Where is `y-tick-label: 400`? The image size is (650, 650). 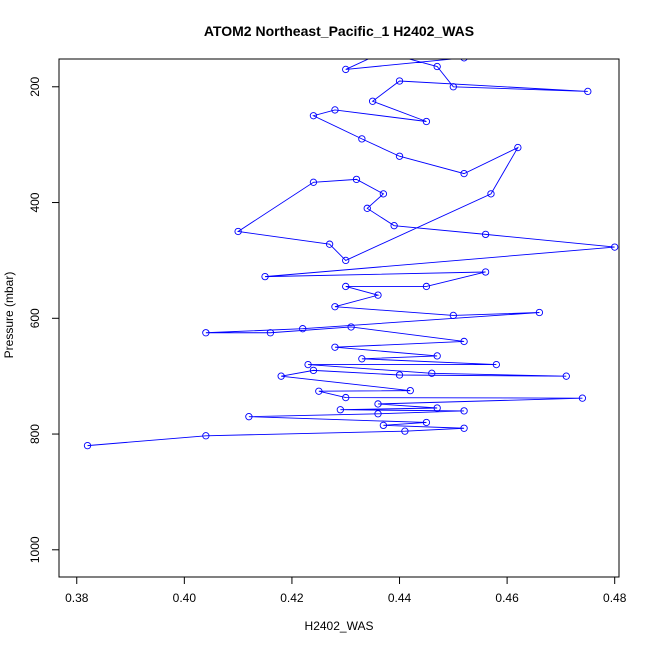
y-tick-label: 400 is located at coordinates (35, 202).